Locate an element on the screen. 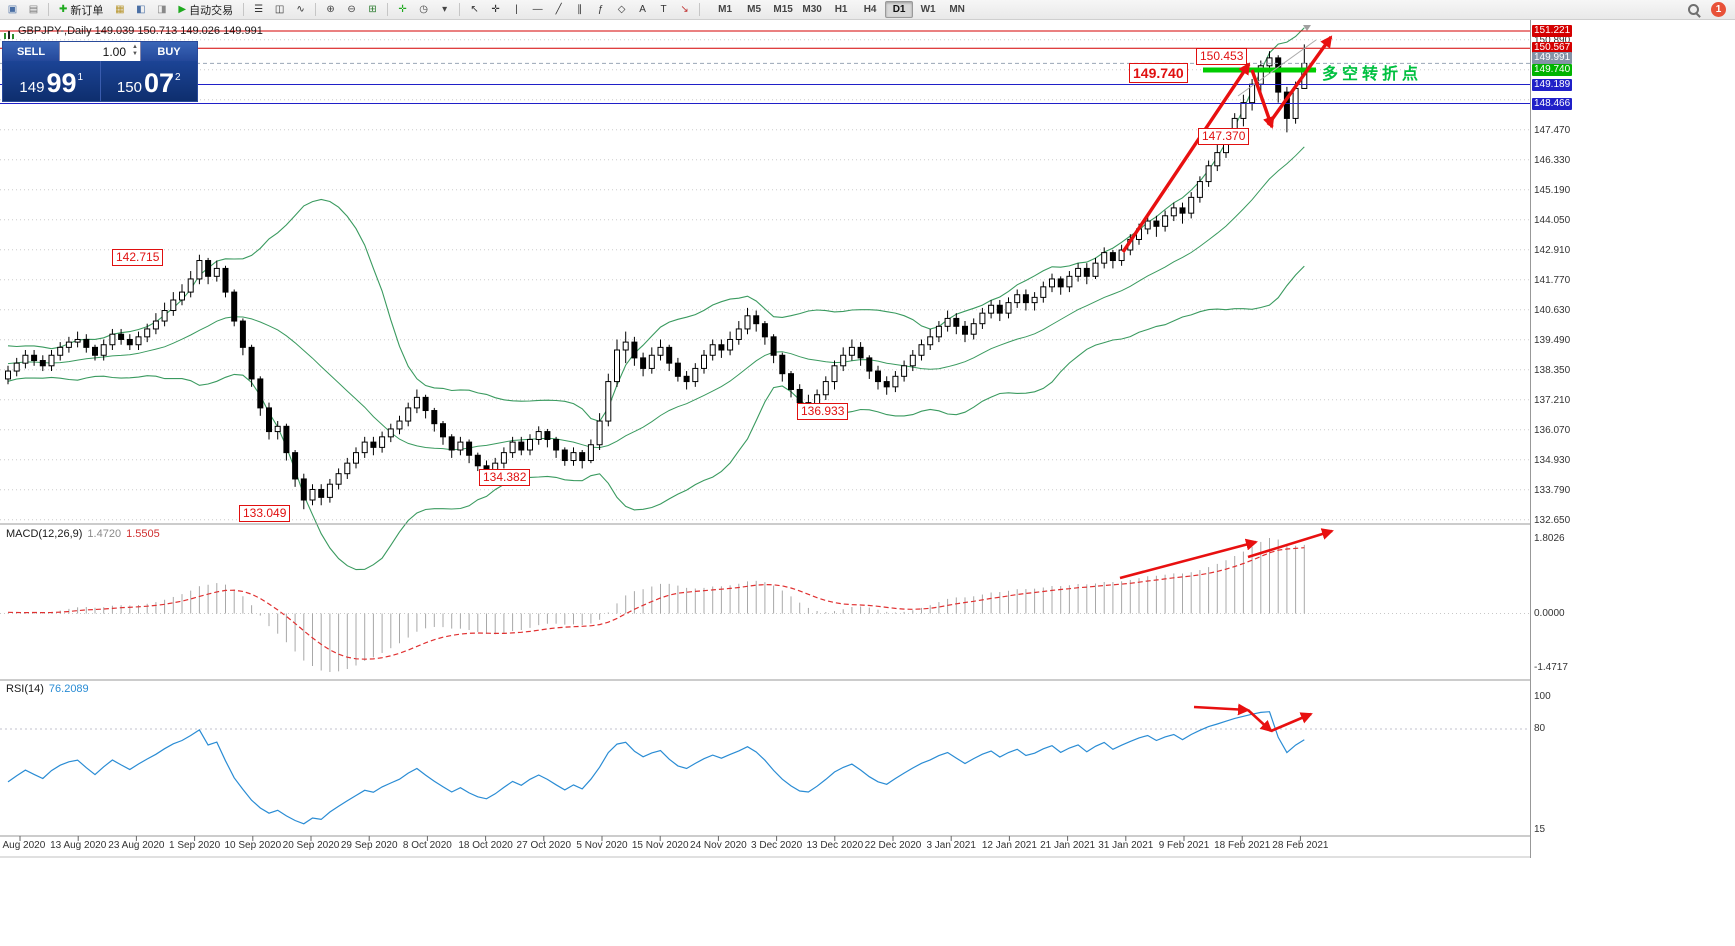 Image resolution: width=1735 pixels, height=946 pixels. price-callout: 147.370 is located at coordinates (1224, 136).